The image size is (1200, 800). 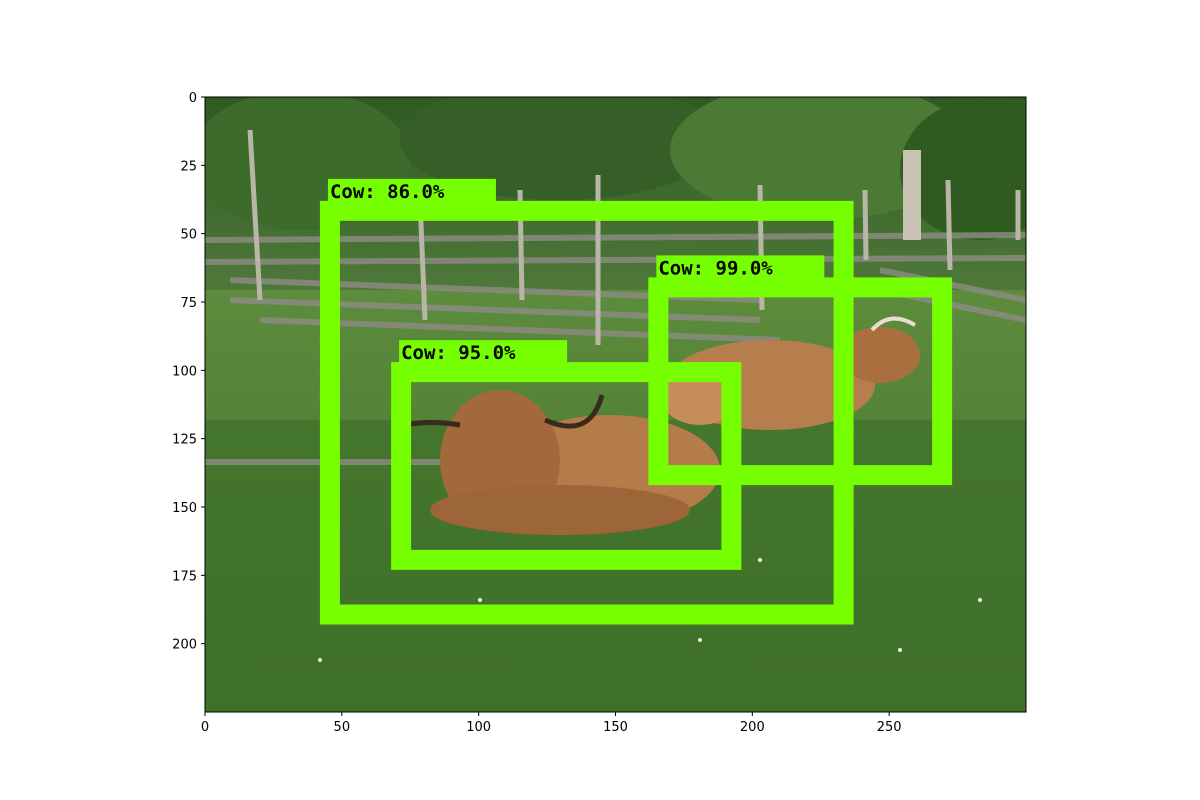 What do you see at coordinates (188, 166) in the screenshot?
I see `y-tick-label: 25` at bounding box center [188, 166].